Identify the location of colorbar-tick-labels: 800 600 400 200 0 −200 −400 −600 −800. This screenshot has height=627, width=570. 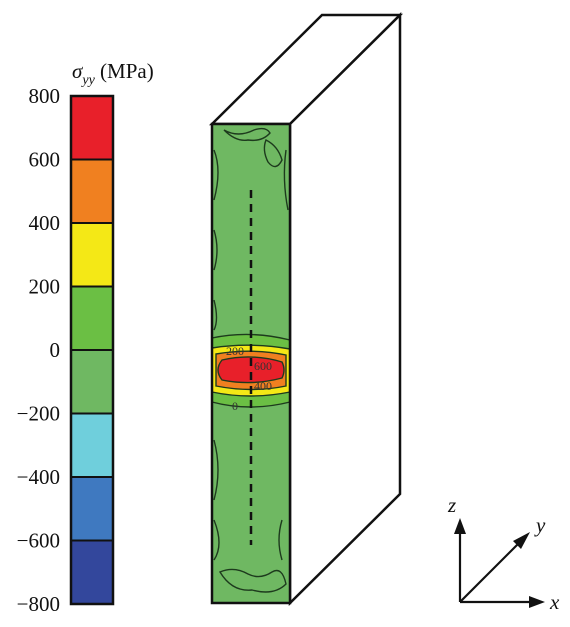
(38, 350).